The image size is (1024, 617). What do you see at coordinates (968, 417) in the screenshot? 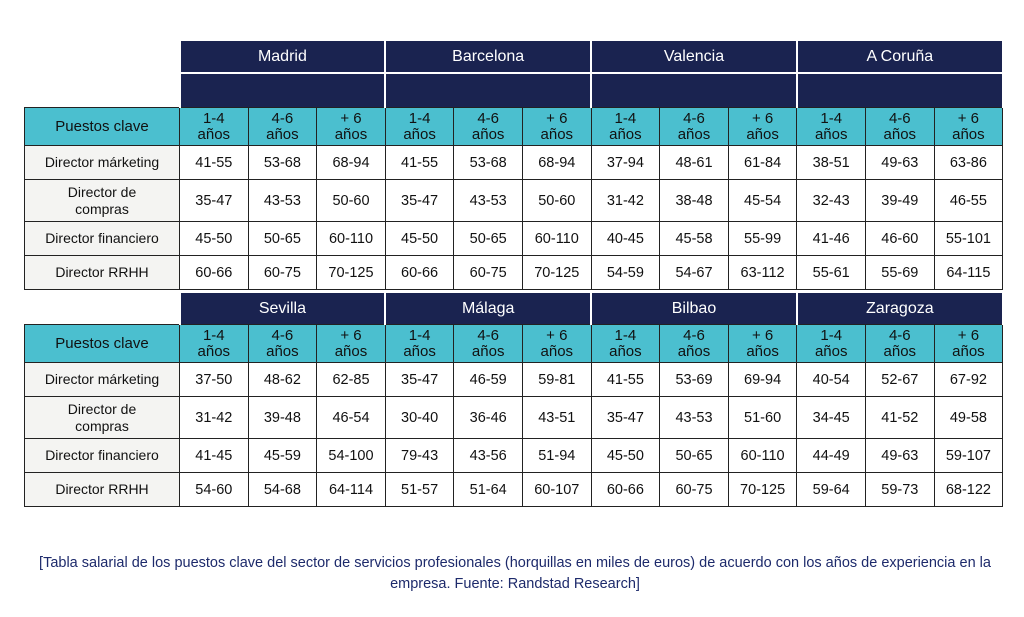
I see `salary-cell: 49-58` at bounding box center [968, 417].